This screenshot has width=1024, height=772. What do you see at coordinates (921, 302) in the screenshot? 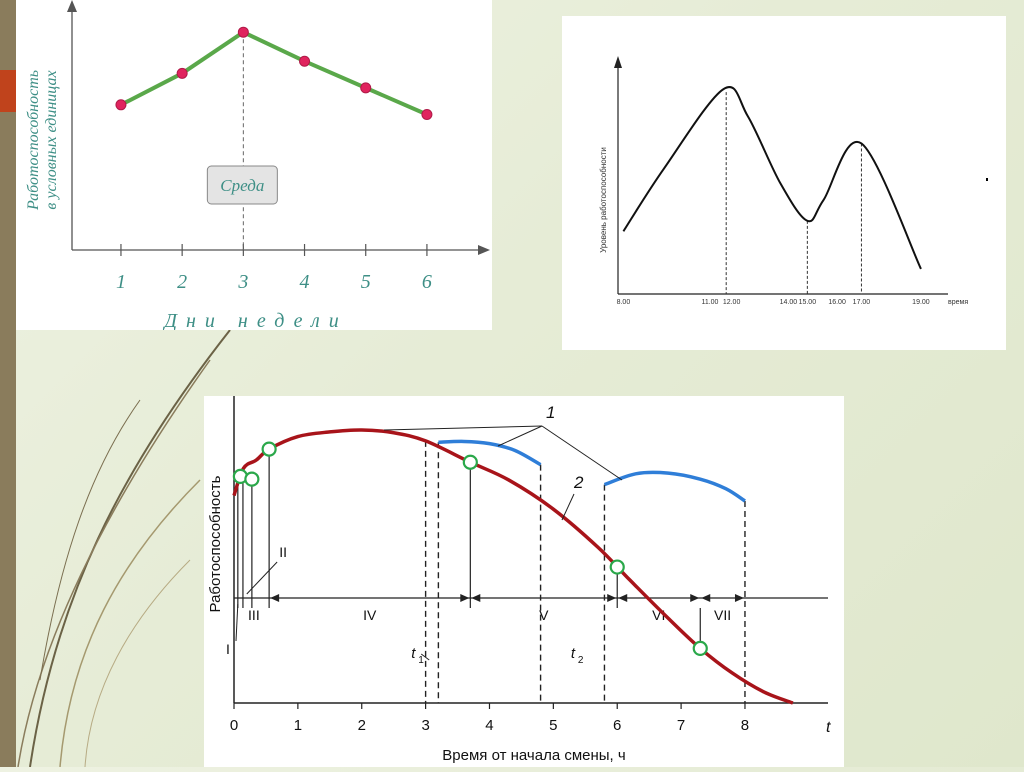
I see `x-tick-label: 19.00` at bounding box center [921, 302].